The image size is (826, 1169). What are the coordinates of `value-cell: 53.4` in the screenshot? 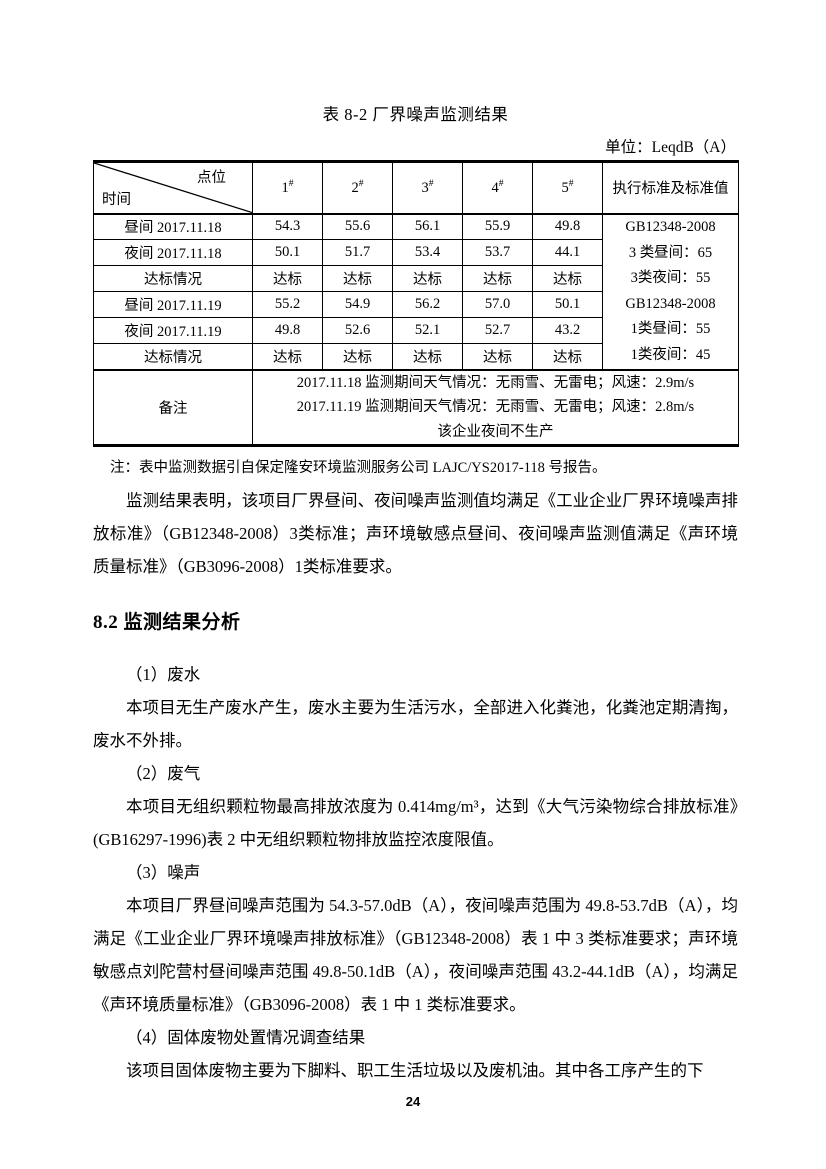 It's located at (427, 252).